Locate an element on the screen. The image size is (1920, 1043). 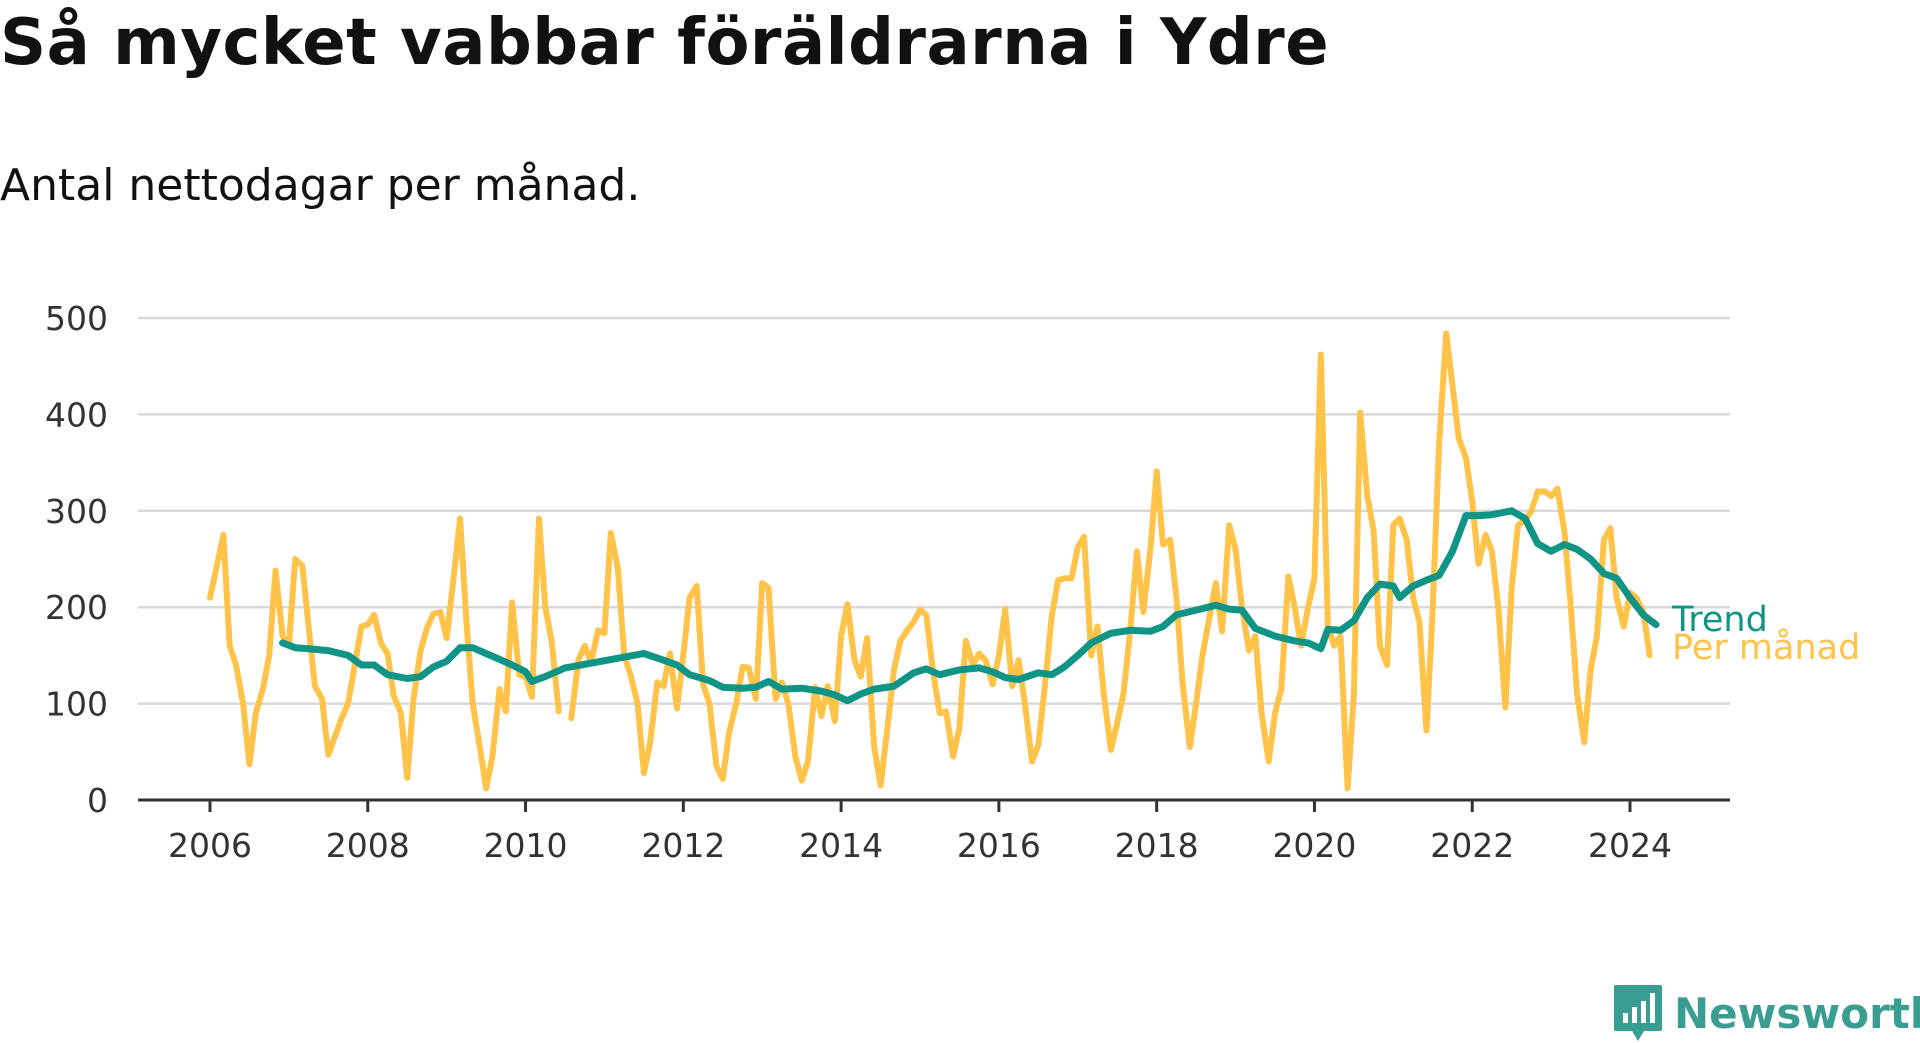
y-tick-label: 400 is located at coordinates (76, 414).